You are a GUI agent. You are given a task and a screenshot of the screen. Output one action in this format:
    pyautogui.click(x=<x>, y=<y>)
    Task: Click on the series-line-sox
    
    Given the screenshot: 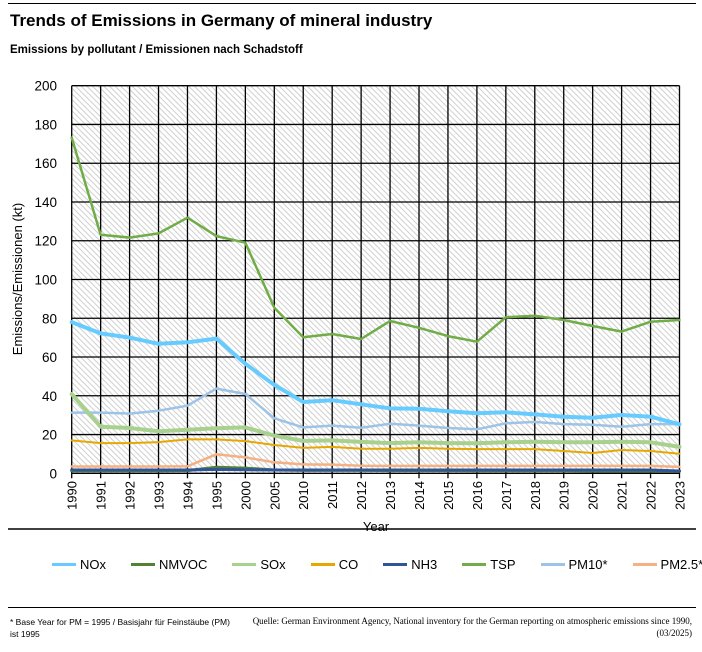 What is the action you would take?
    pyautogui.click(x=375, y=420)
    